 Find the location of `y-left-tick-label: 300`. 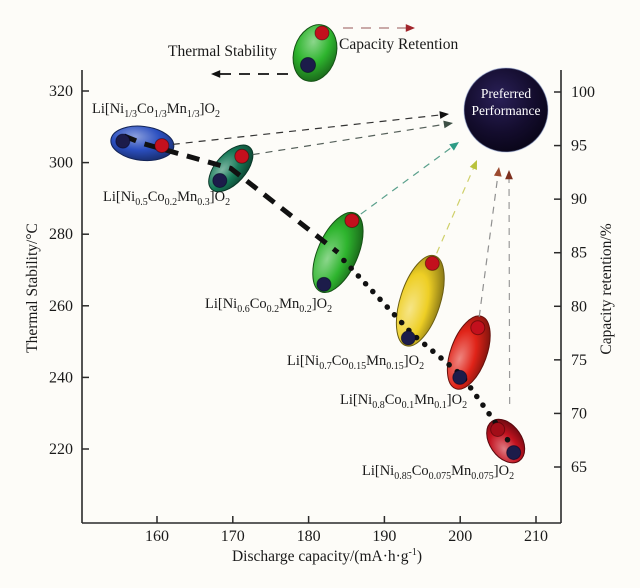

y-left-tick-label: 300 is located at coordinates (61, 163).